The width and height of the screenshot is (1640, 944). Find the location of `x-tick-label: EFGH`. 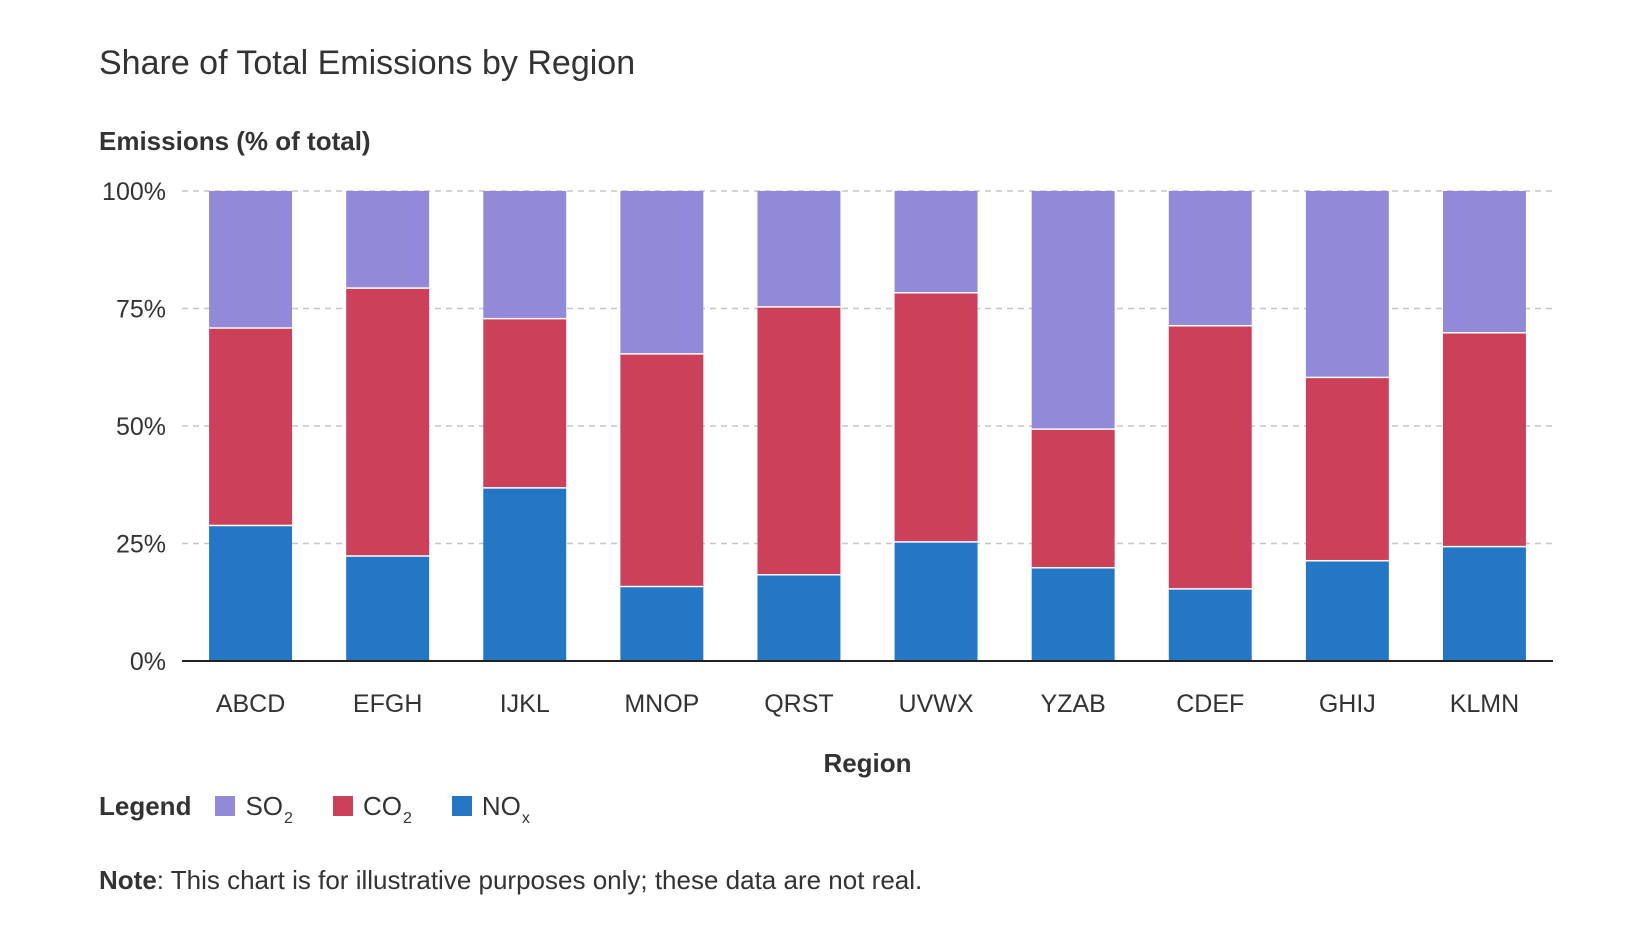

x-tick-label: EFGH is located at coordinates (387, 704).